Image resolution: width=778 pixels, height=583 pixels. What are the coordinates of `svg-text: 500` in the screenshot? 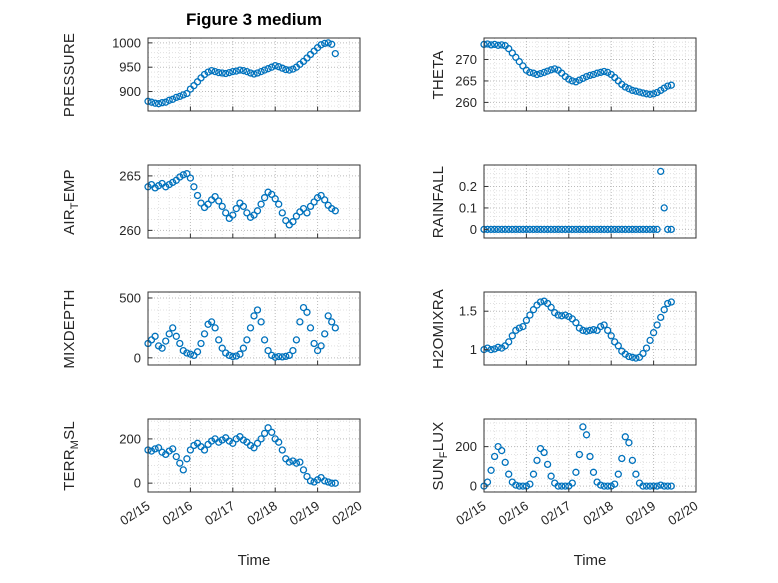 It's located at (130, 298).